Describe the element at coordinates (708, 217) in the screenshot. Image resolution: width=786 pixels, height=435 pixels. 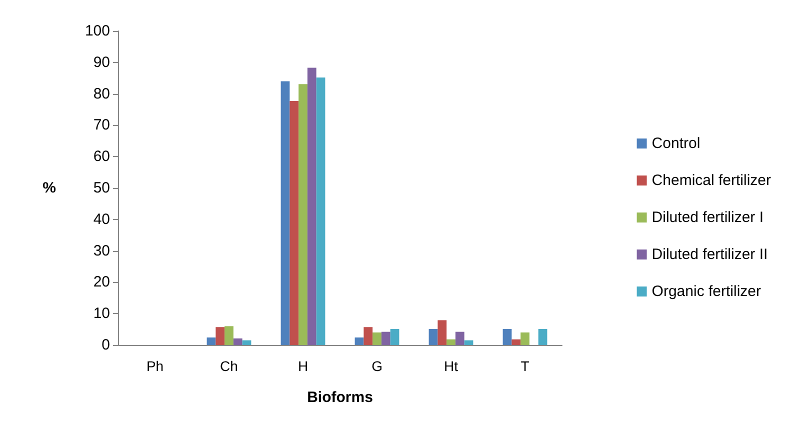
I see `legend-label: Diluted fertilizer I` at that location.